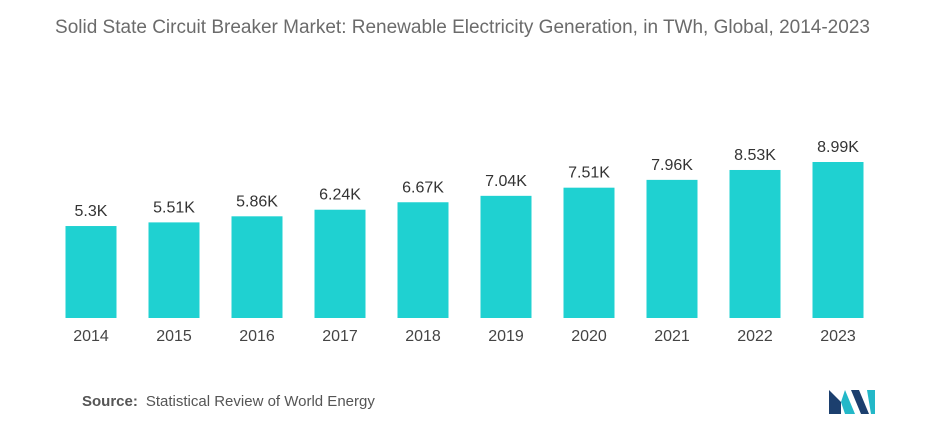 The height and width of the screenshot is (430, 925). Describe the element at coordinates (672, 248) in the screenshot. I see `bar-2021` at that location.